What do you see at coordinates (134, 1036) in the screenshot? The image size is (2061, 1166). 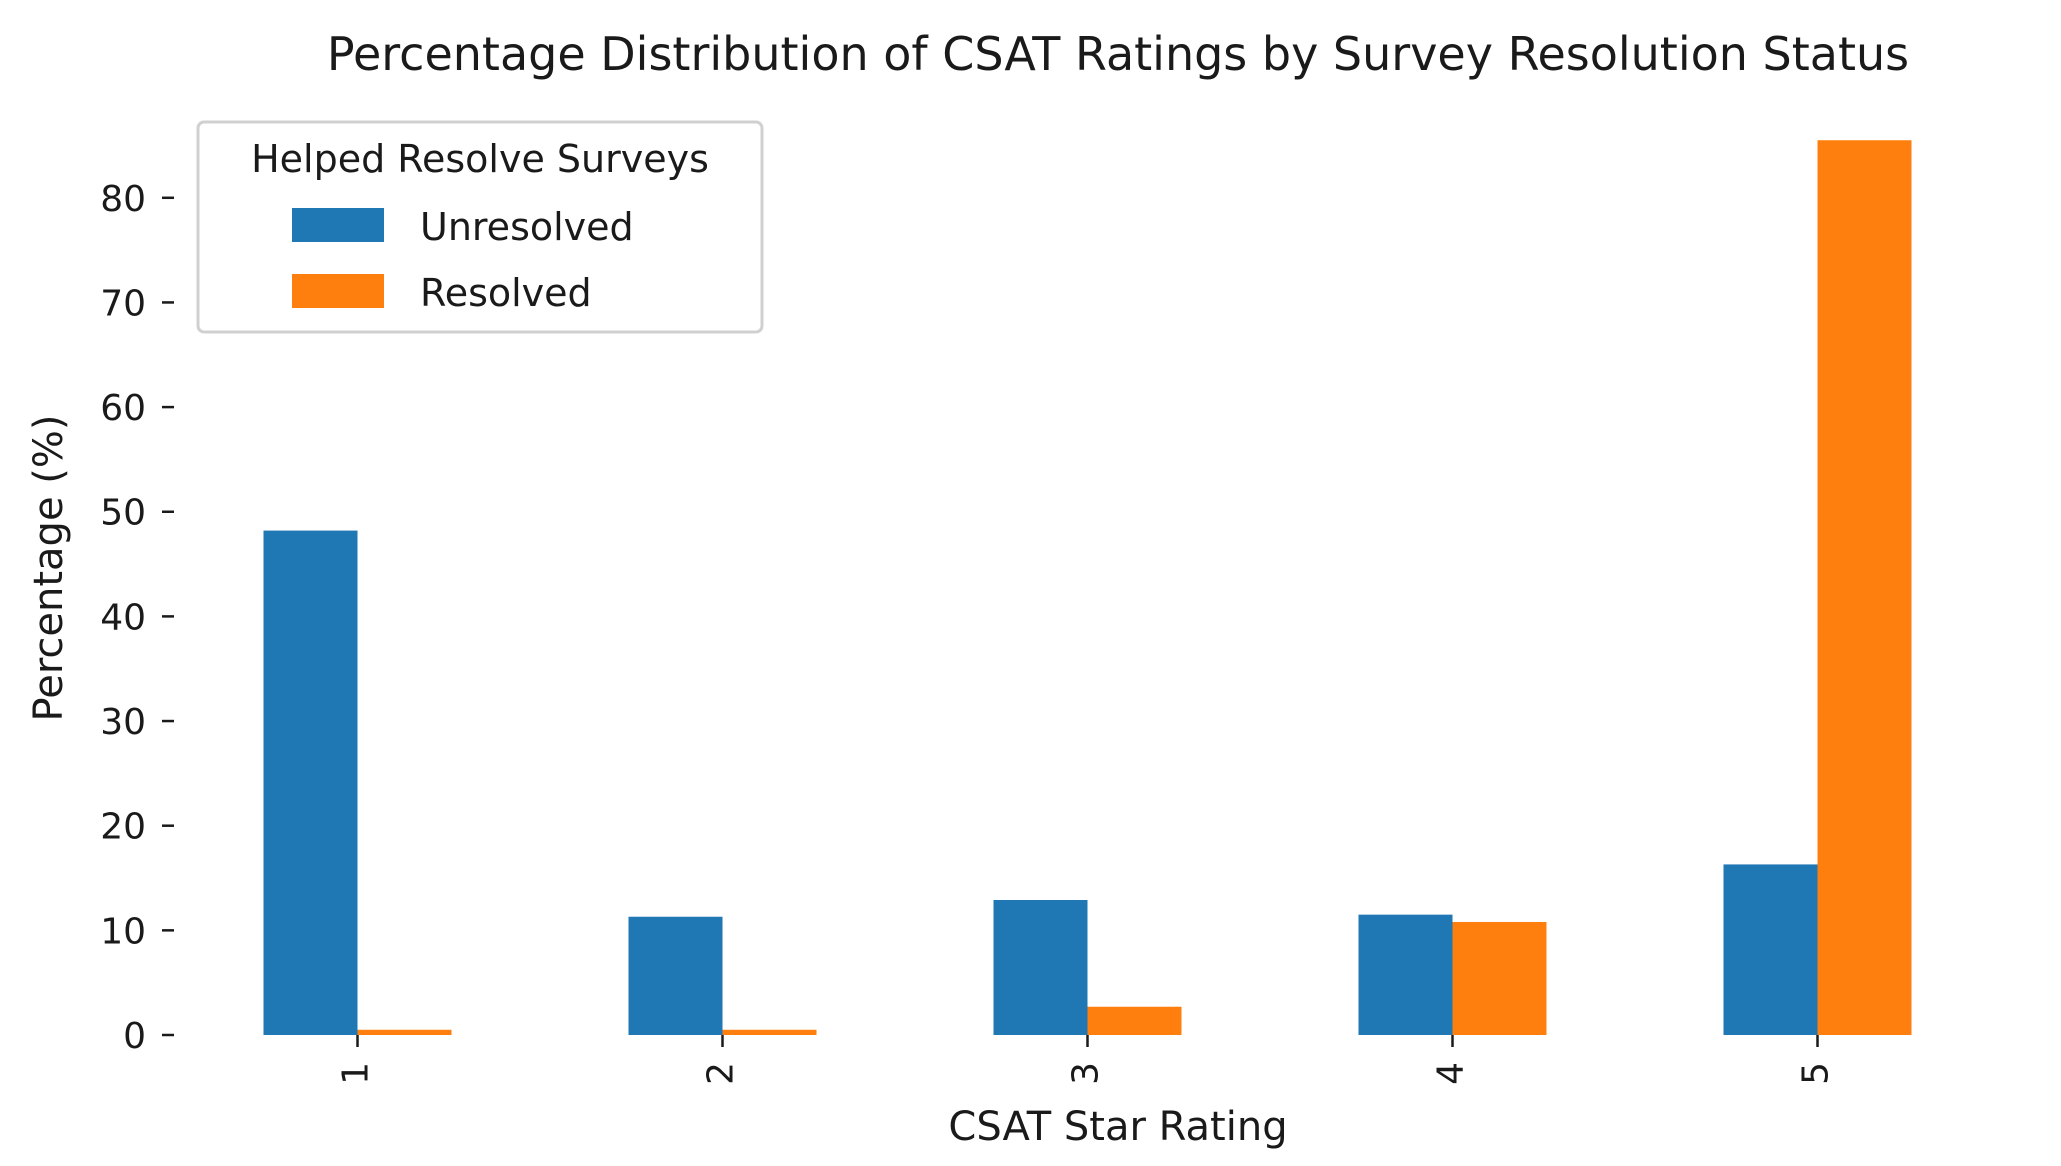 I see `y-tick-label: 0` at bounding box center [134, 1036].